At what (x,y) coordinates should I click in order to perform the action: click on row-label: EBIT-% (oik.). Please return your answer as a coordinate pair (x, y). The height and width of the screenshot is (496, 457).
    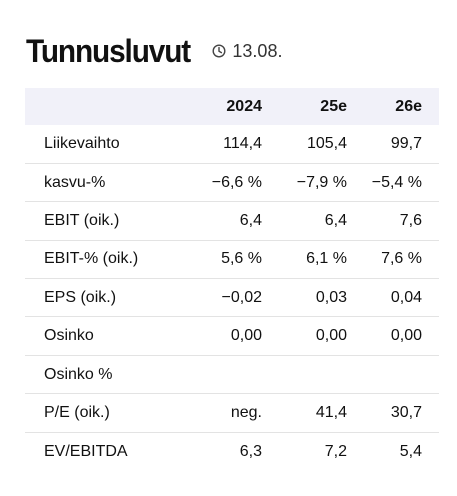
    Looking at the image, I should click on (91, 259).